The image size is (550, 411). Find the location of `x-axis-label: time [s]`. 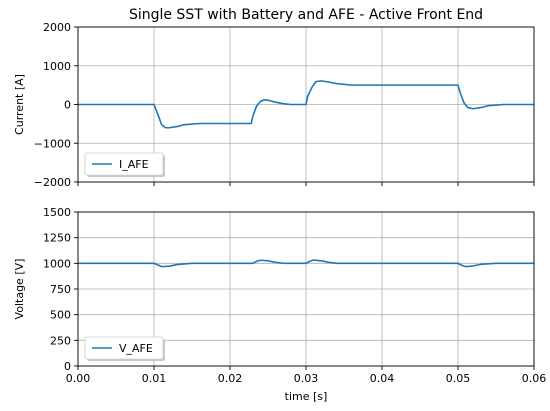

x-axis-label: time [s] is located at coordinates (306, 396).